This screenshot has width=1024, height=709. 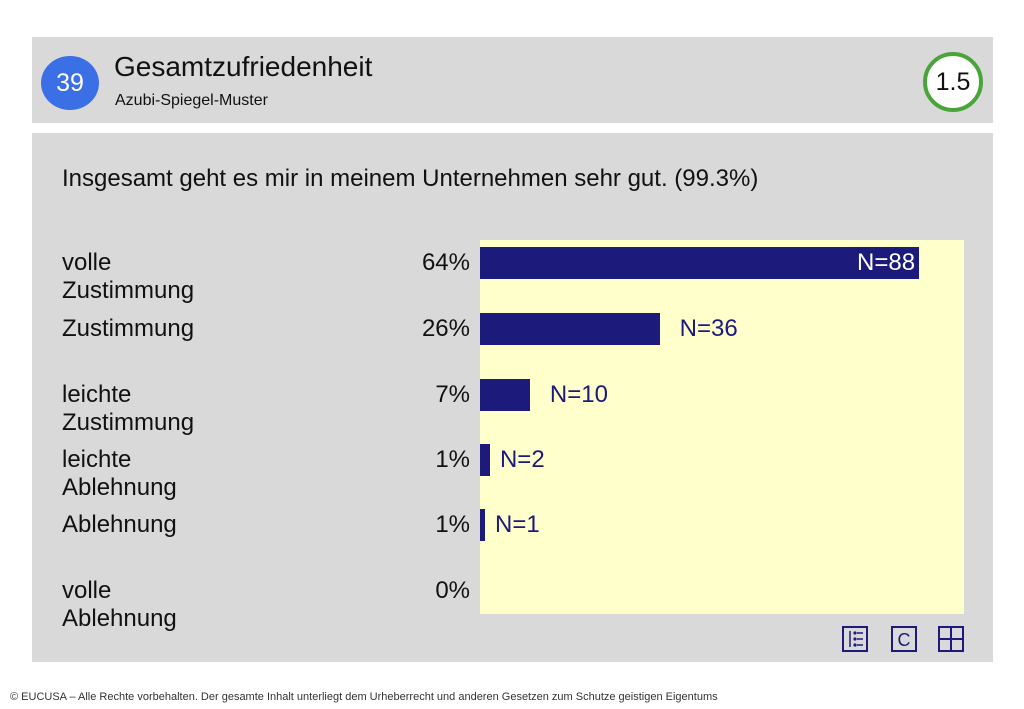 I want to click on c-icon: C, so click(x=904, y=639).